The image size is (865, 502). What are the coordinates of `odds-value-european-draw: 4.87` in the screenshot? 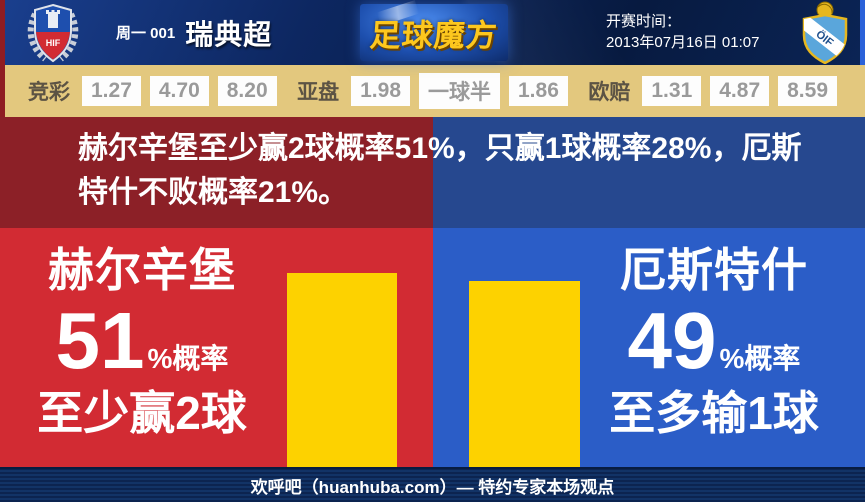 It's located at (740, 91).